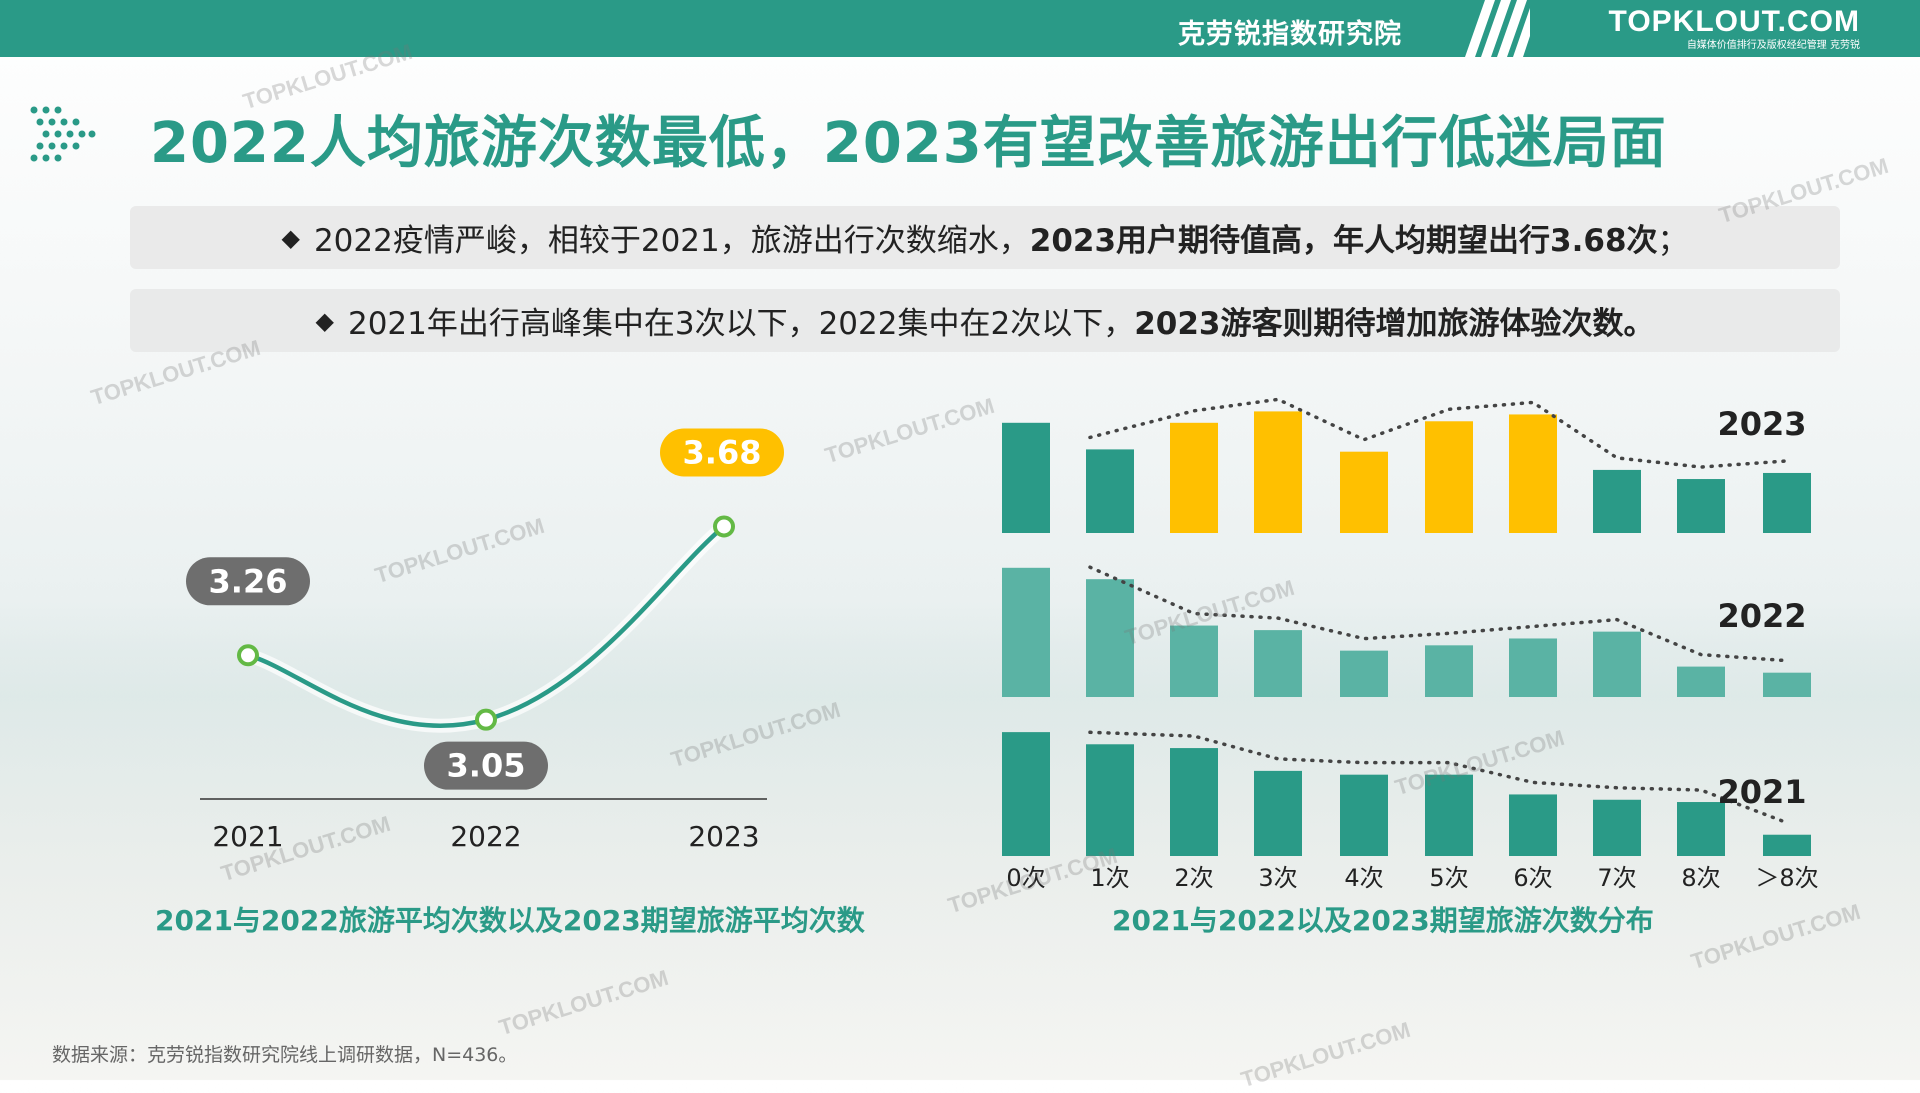 The image size is (1920, 1093). Describe the element at coordinates (741, 324) in the screenshot. I see `bullet-text: 2021年出行高峰集中在3次以下，2022集中在2次以下，` at that location.